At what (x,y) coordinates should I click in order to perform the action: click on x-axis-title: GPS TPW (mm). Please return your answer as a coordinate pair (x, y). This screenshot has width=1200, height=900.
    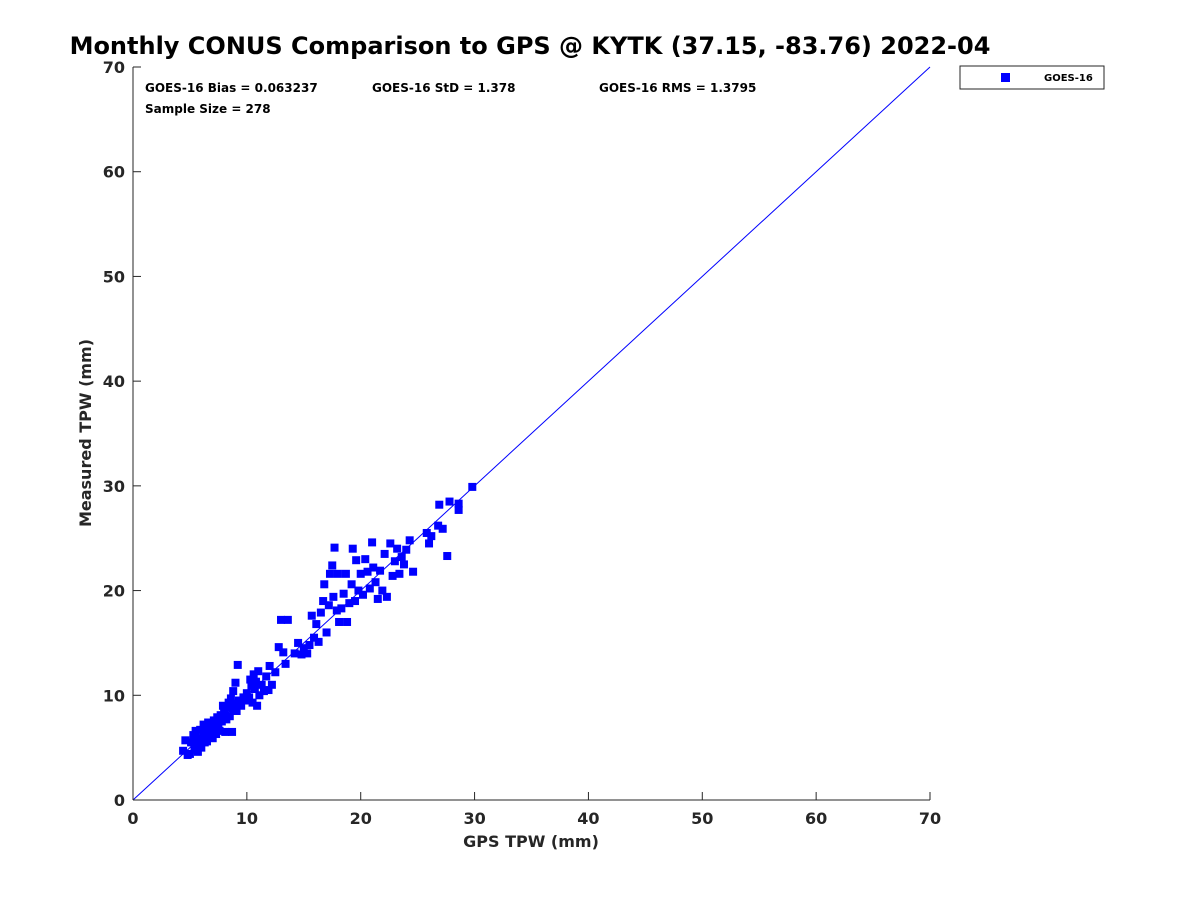
    Looking at the image, I should click on (531, 841).